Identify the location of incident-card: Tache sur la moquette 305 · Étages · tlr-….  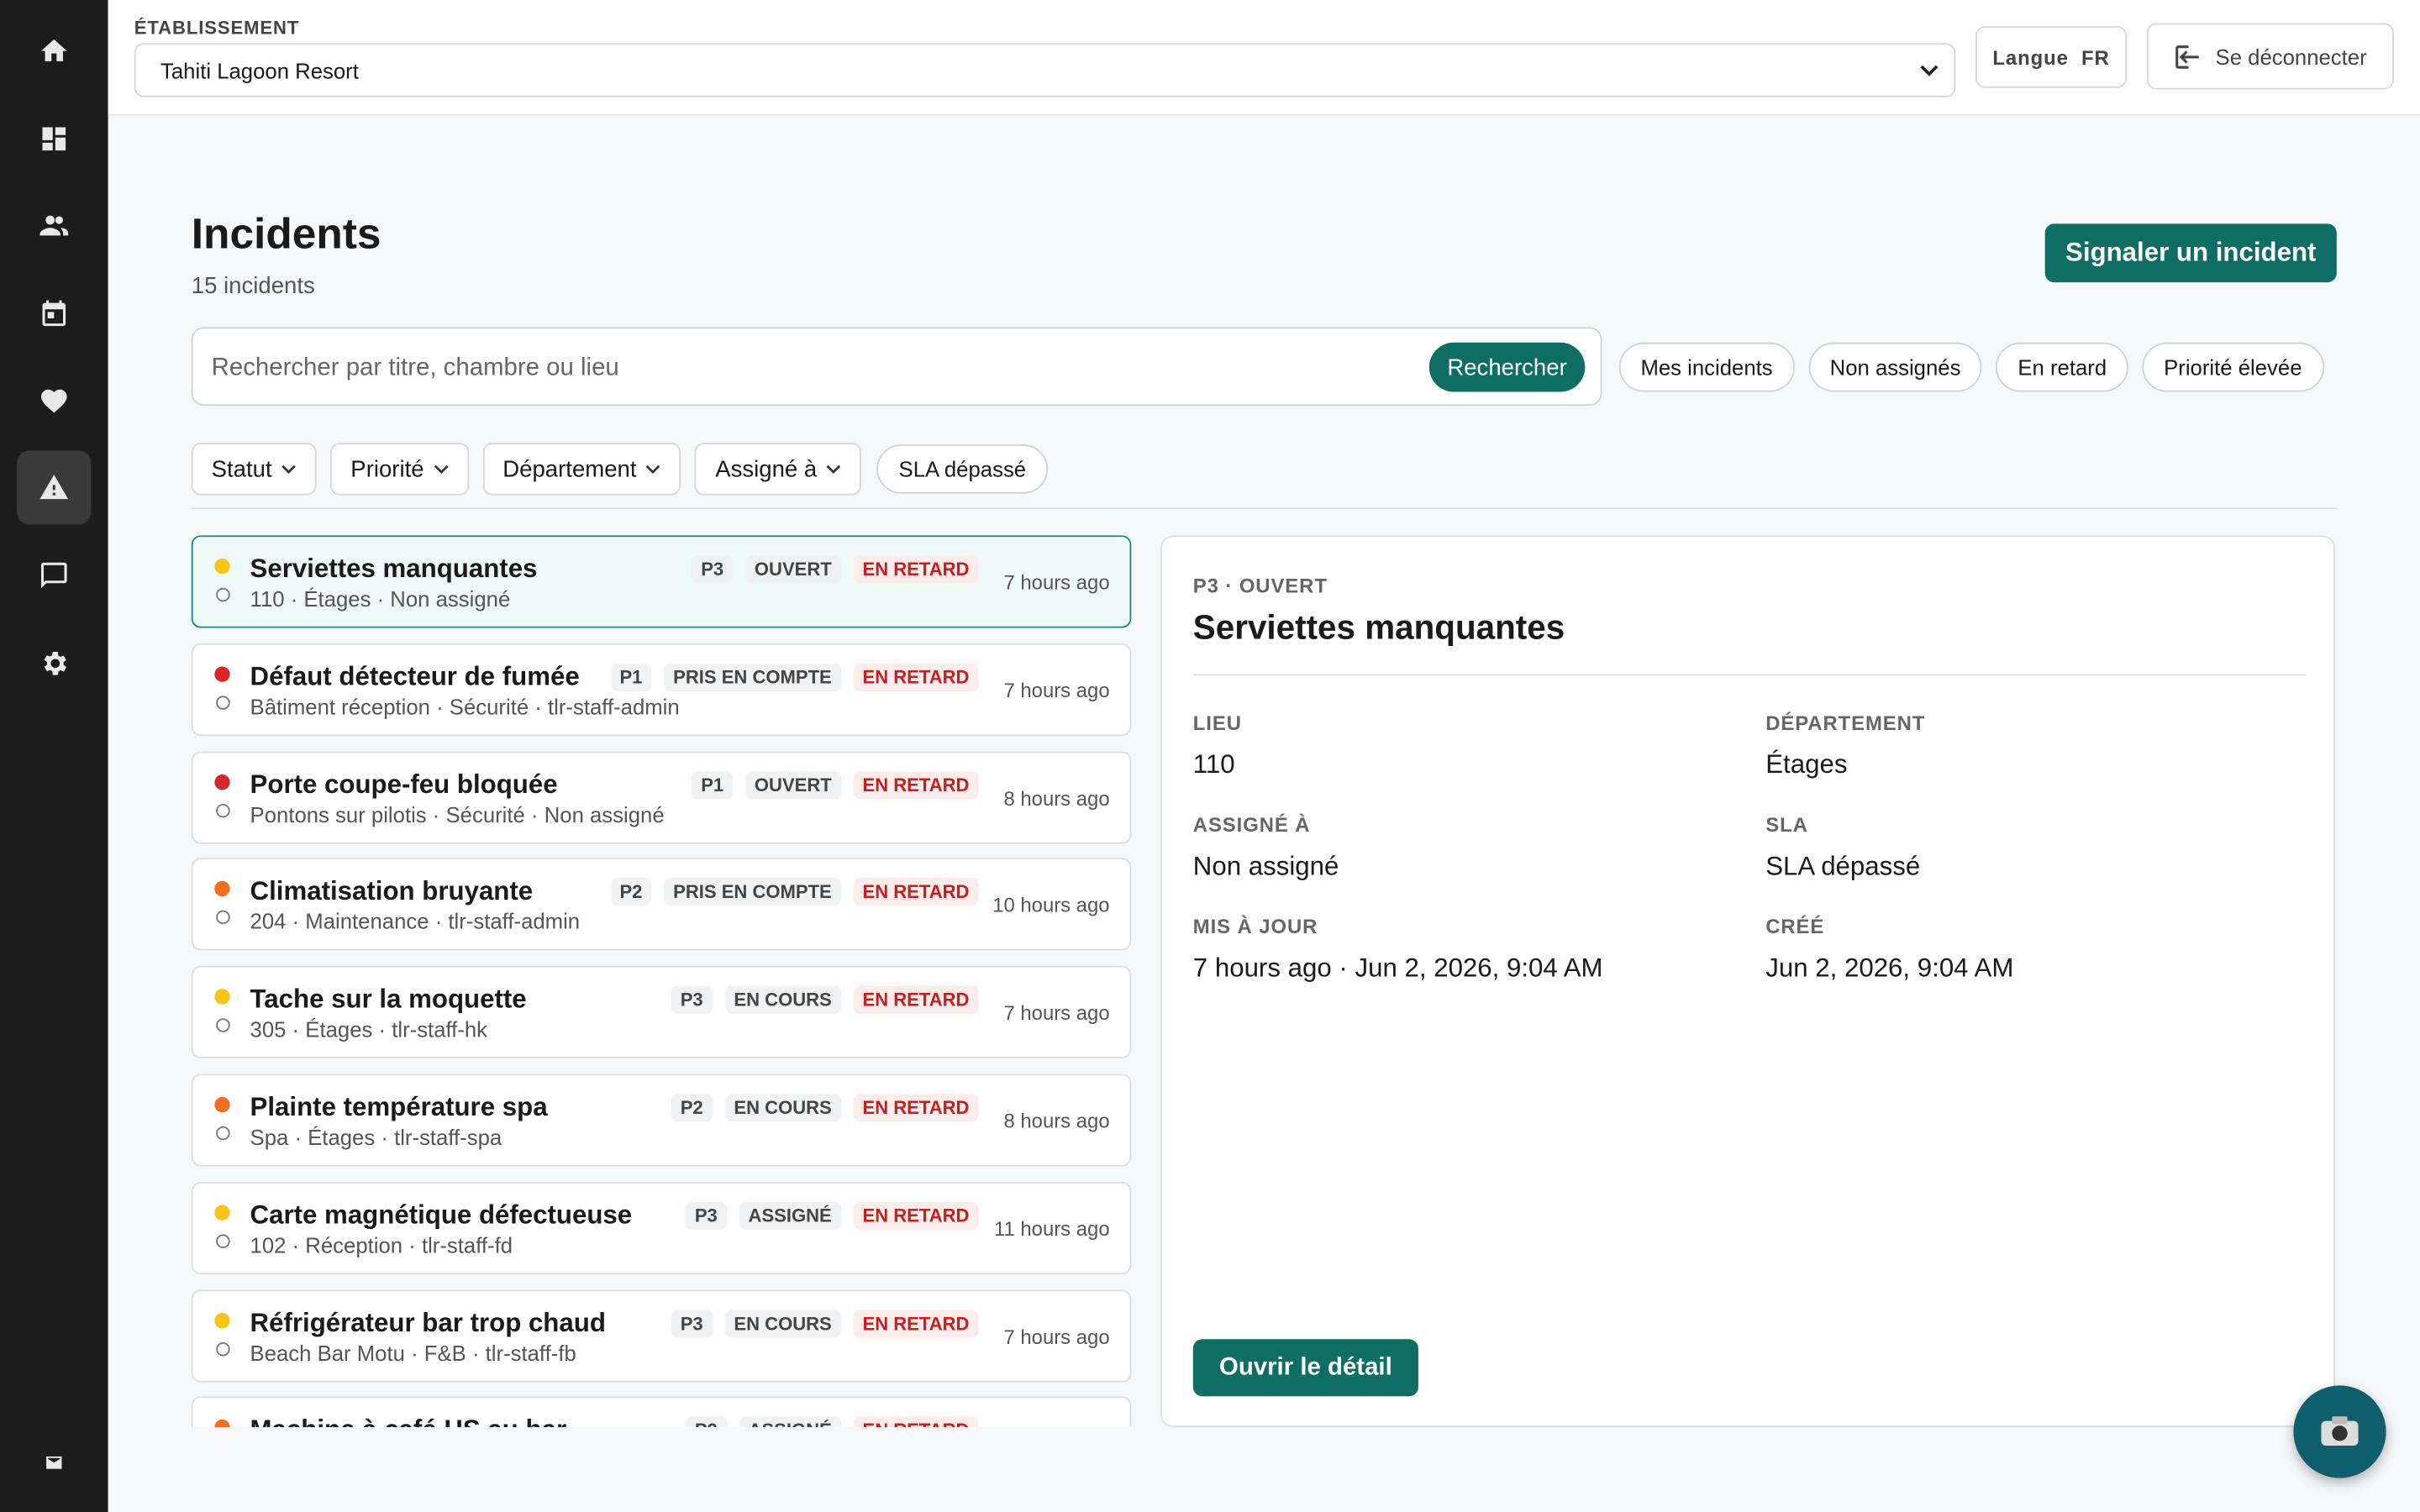
(661, 1012).